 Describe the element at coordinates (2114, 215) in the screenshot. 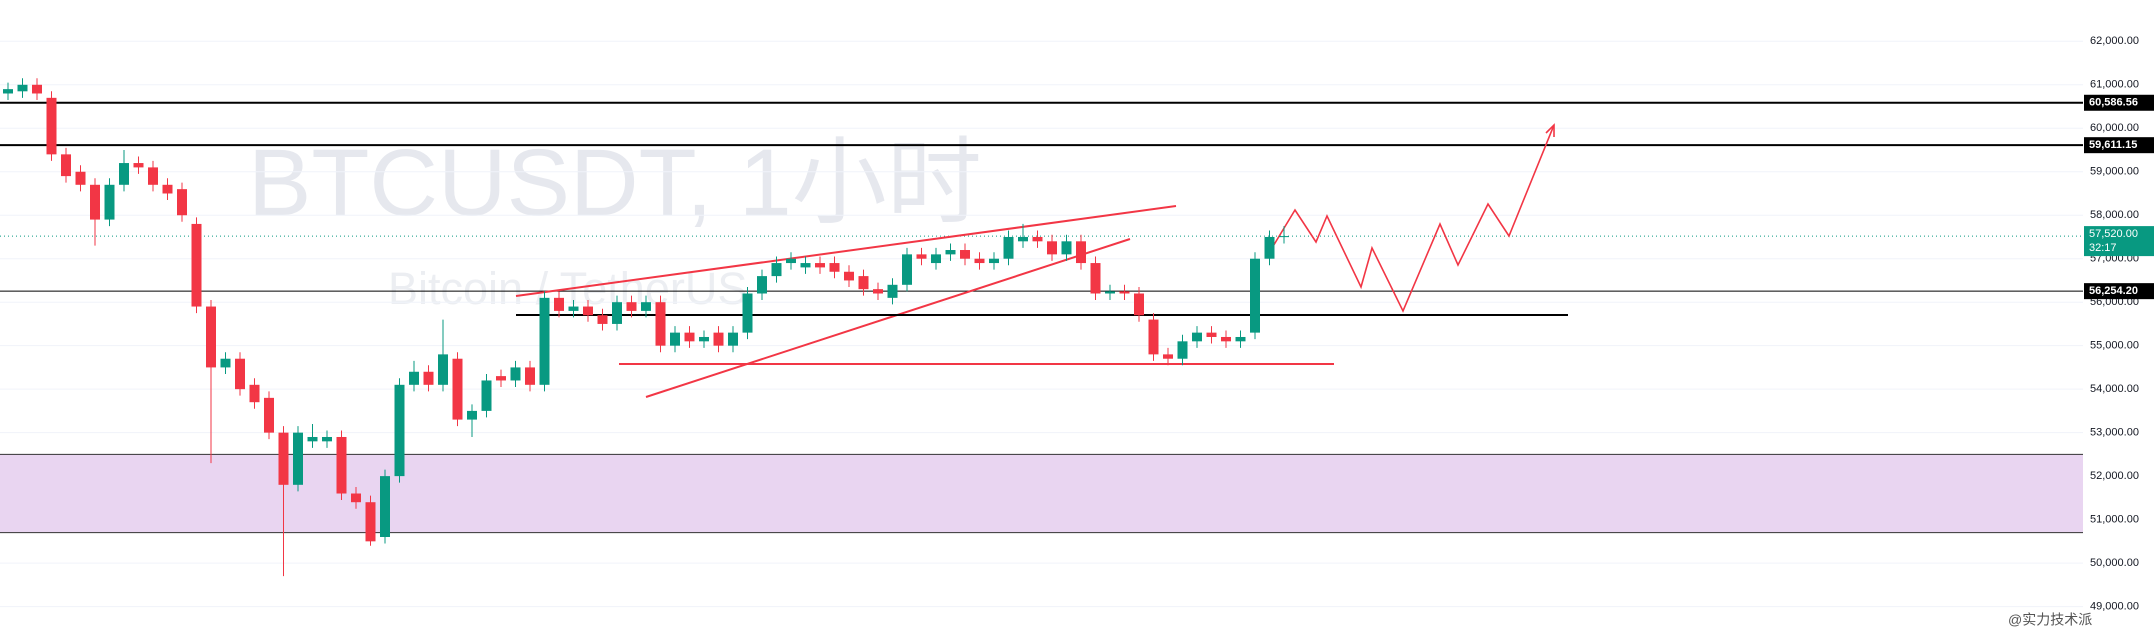

I see `y-tick-label: 58,000.00` at that location.